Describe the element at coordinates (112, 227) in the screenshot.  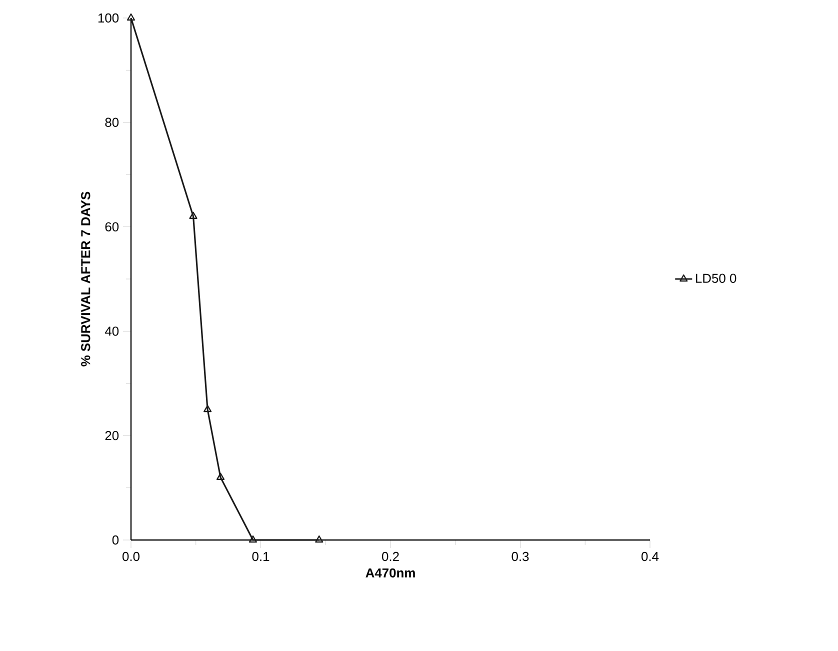
I see `y-tick-label: 60` at that location.